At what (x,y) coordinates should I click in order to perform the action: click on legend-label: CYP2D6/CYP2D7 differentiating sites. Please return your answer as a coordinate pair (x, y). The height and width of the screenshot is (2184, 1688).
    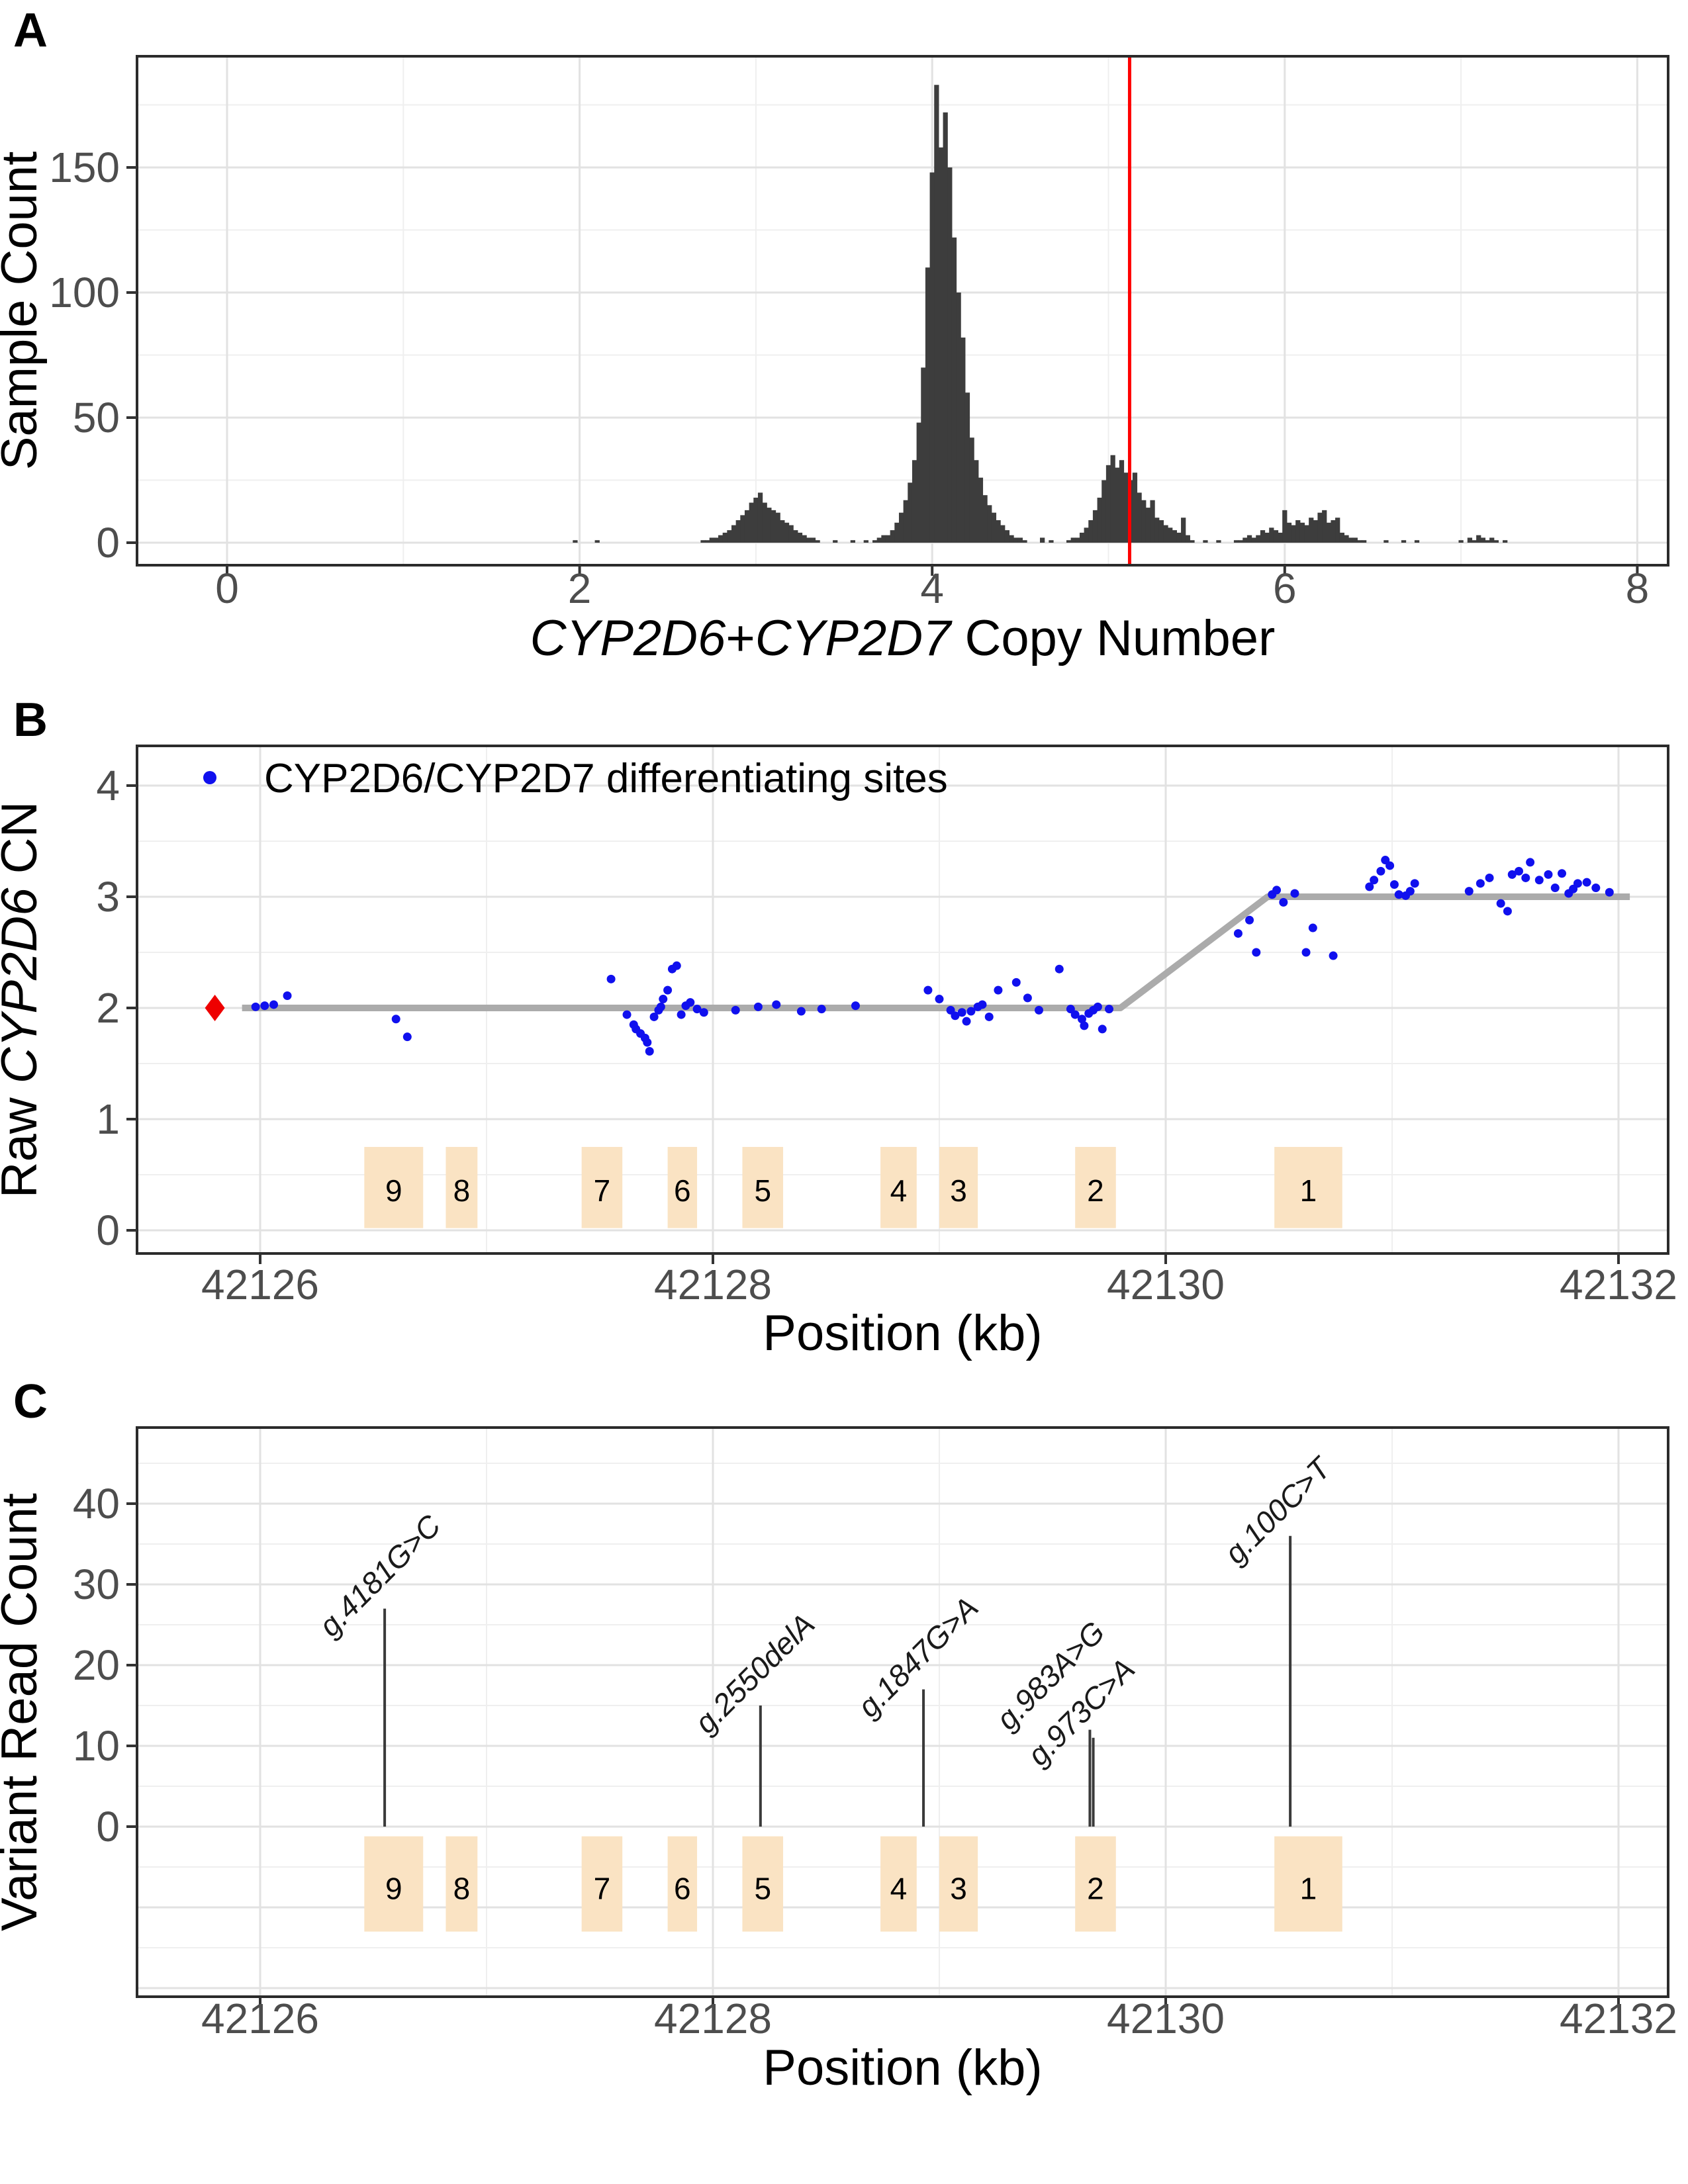
    Looking at the image, I should click on (606, 778).